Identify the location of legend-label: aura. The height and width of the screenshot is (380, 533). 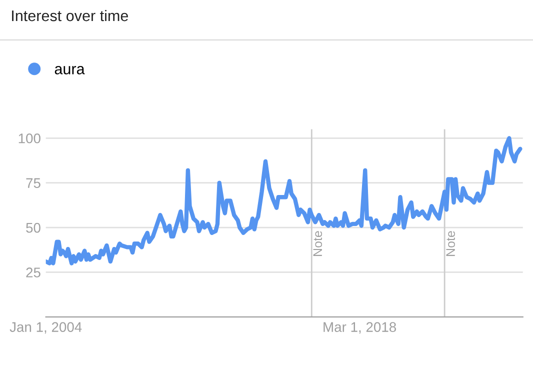
(69, 70).